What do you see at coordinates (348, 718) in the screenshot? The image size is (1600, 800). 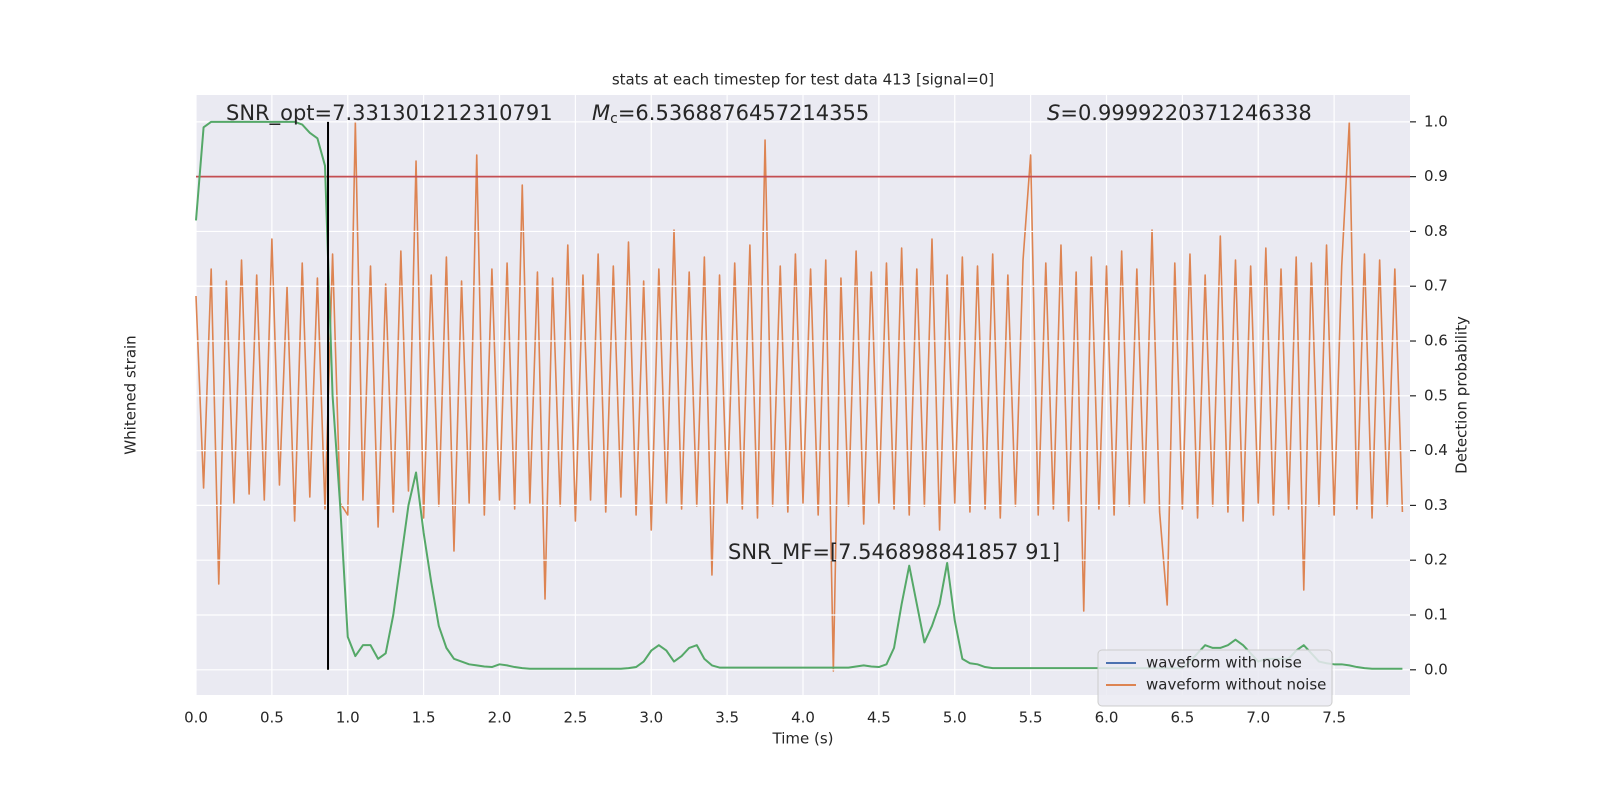 I see `x-tick-label: 1.0` at bounding box center [348, 718].